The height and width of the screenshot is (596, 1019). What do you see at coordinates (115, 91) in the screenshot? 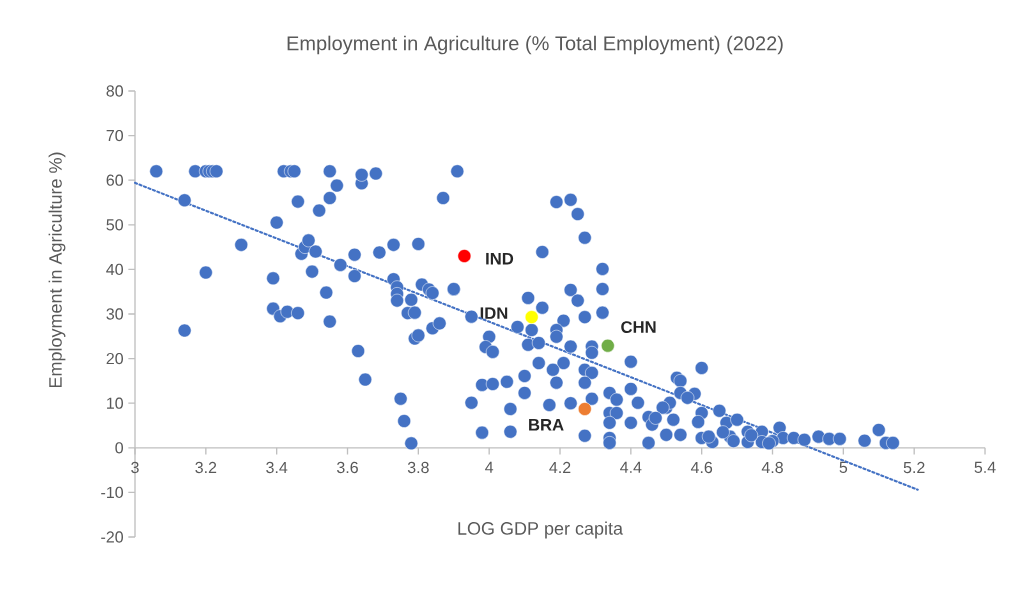
I see `y-tick-label: 80` at bounding box center [115, 91].